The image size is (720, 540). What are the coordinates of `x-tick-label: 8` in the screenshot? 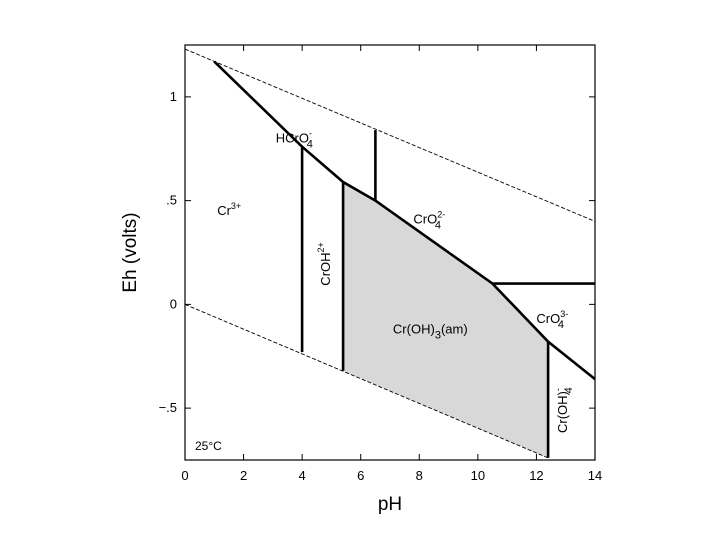 It's located at (419, 475).